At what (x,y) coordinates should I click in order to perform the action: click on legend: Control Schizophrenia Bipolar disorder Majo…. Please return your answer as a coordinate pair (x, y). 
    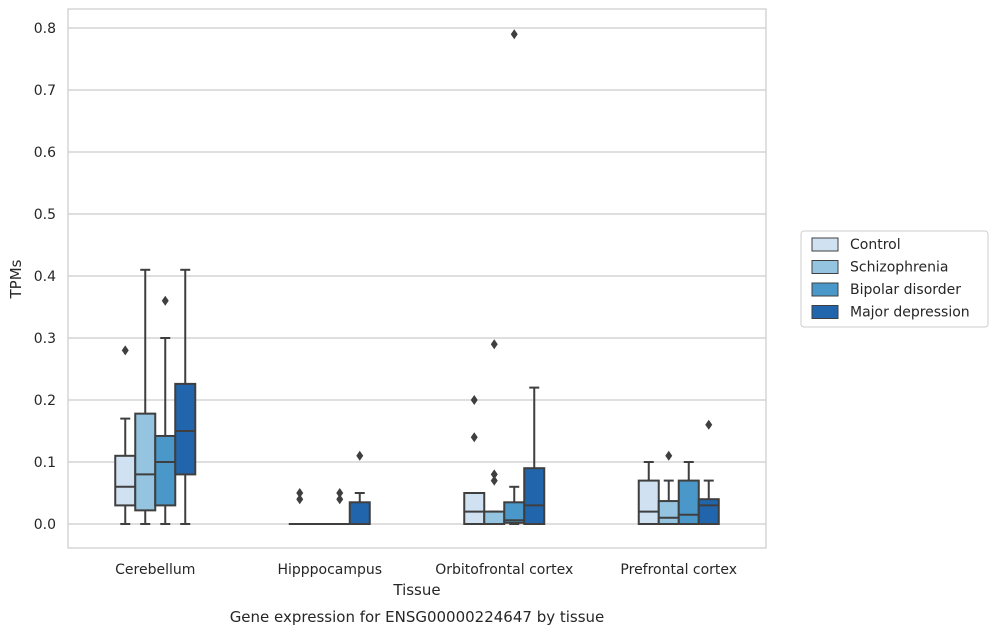
    Looking at the image, I should click on (894, 279).